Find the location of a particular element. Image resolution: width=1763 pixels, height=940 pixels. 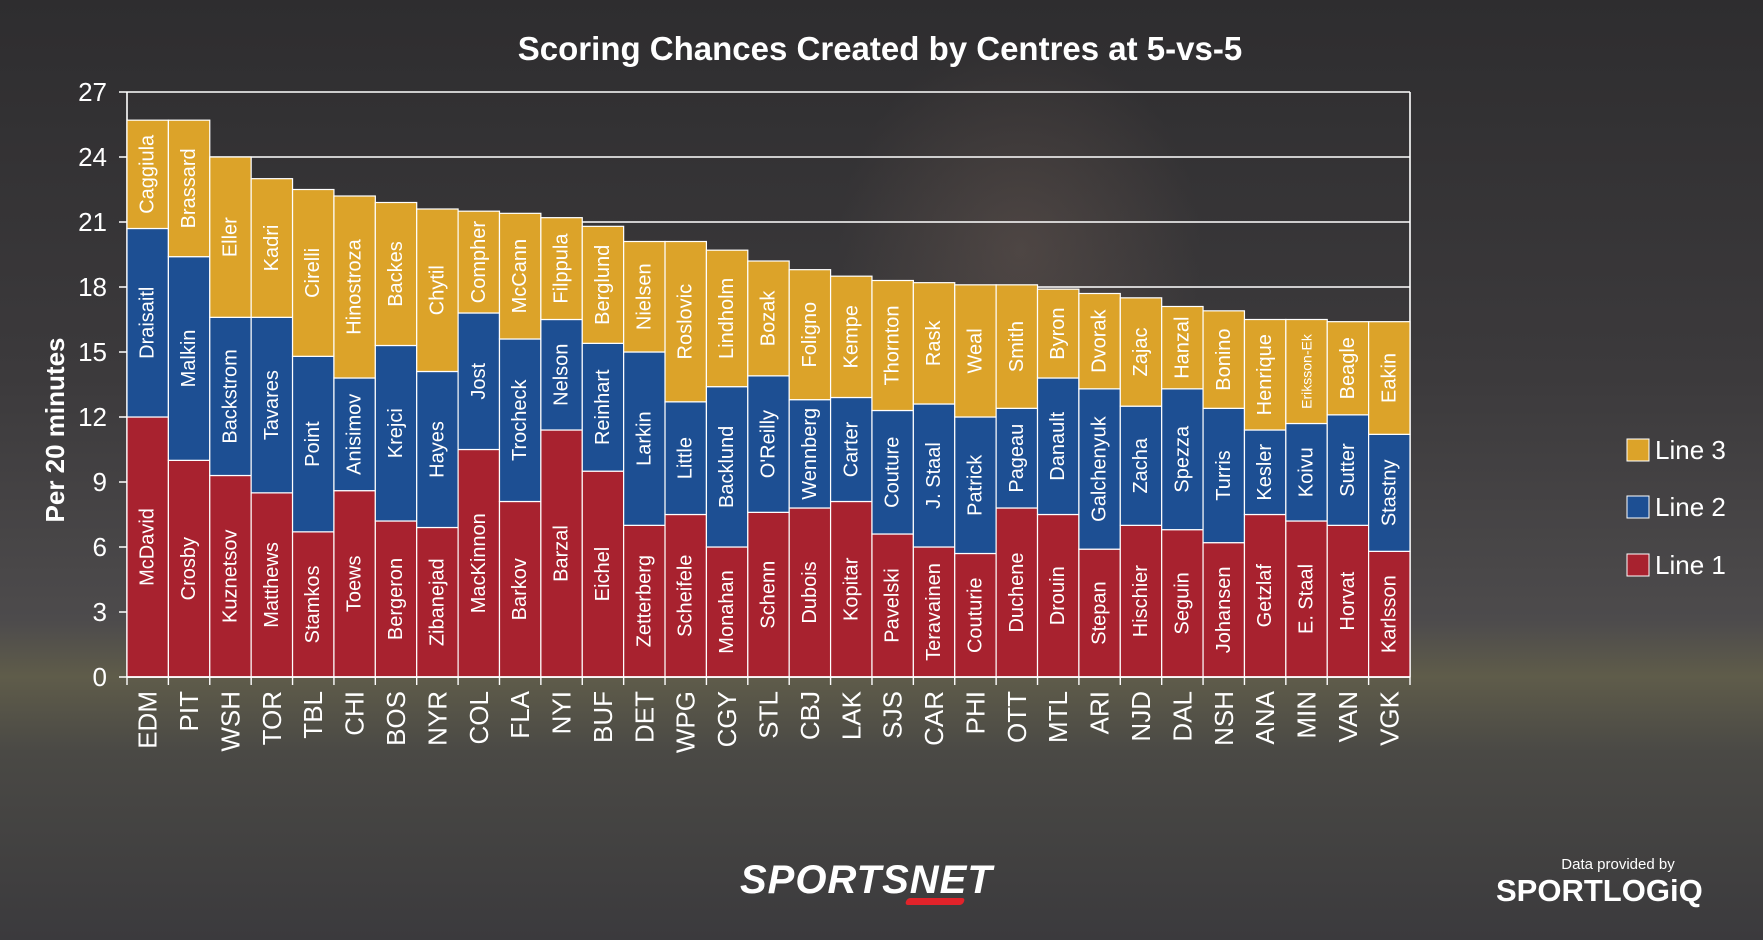

player-label: Kuznetsov is located at coordinates (230, 576).